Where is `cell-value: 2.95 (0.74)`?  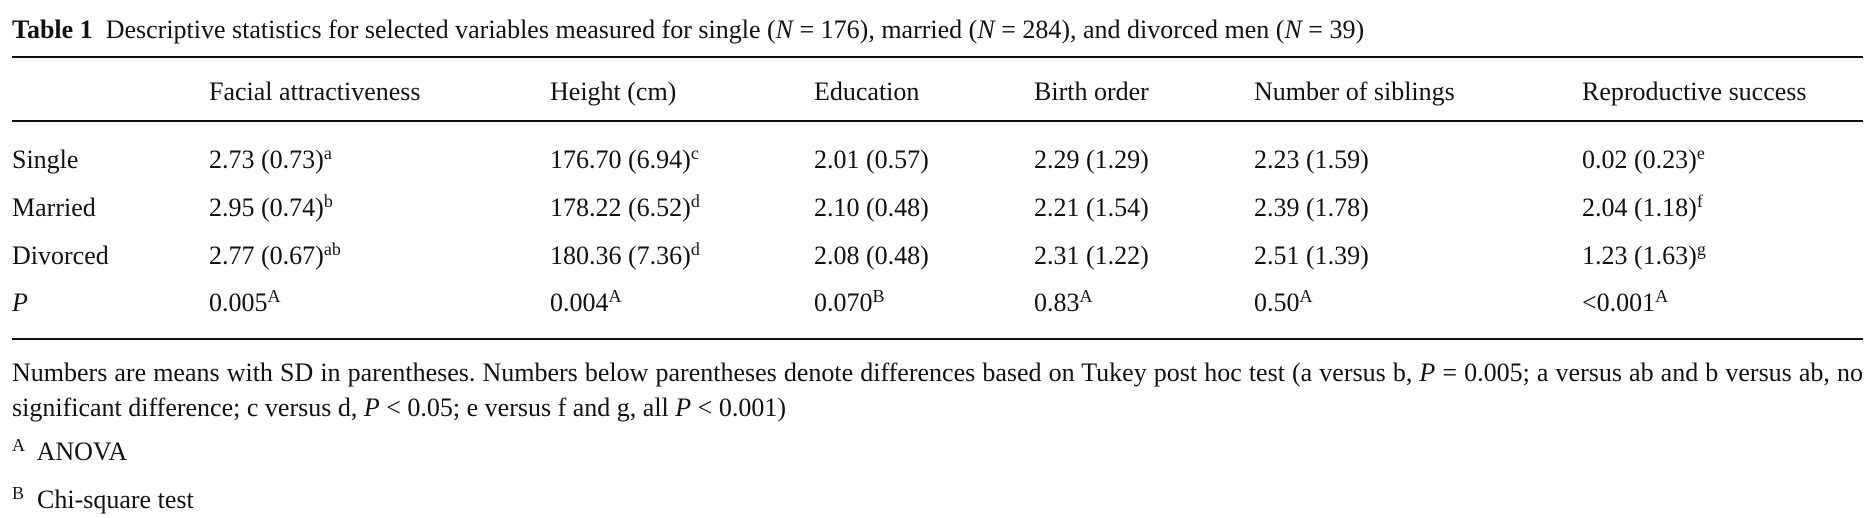
cell-value: 2.95 (0.74) is located at coordinates (266, 207).